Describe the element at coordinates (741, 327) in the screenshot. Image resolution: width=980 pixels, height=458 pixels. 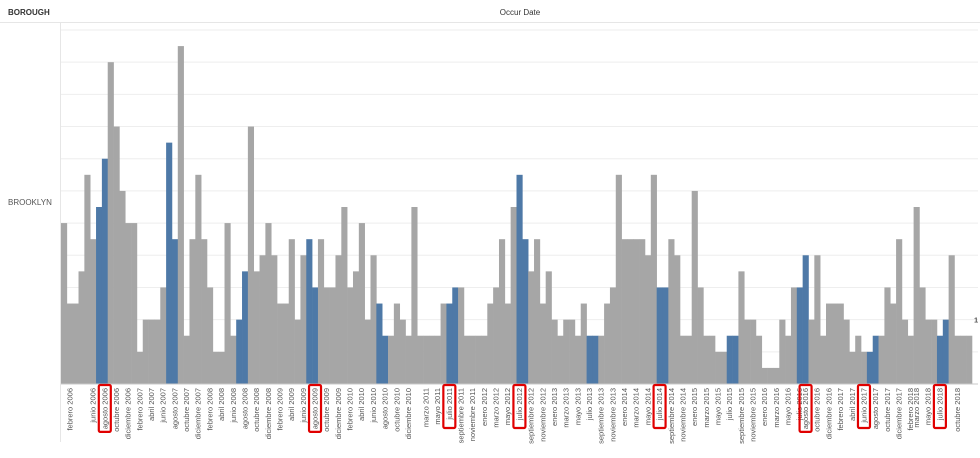
I see `bar-septiembre-2015` at that location.